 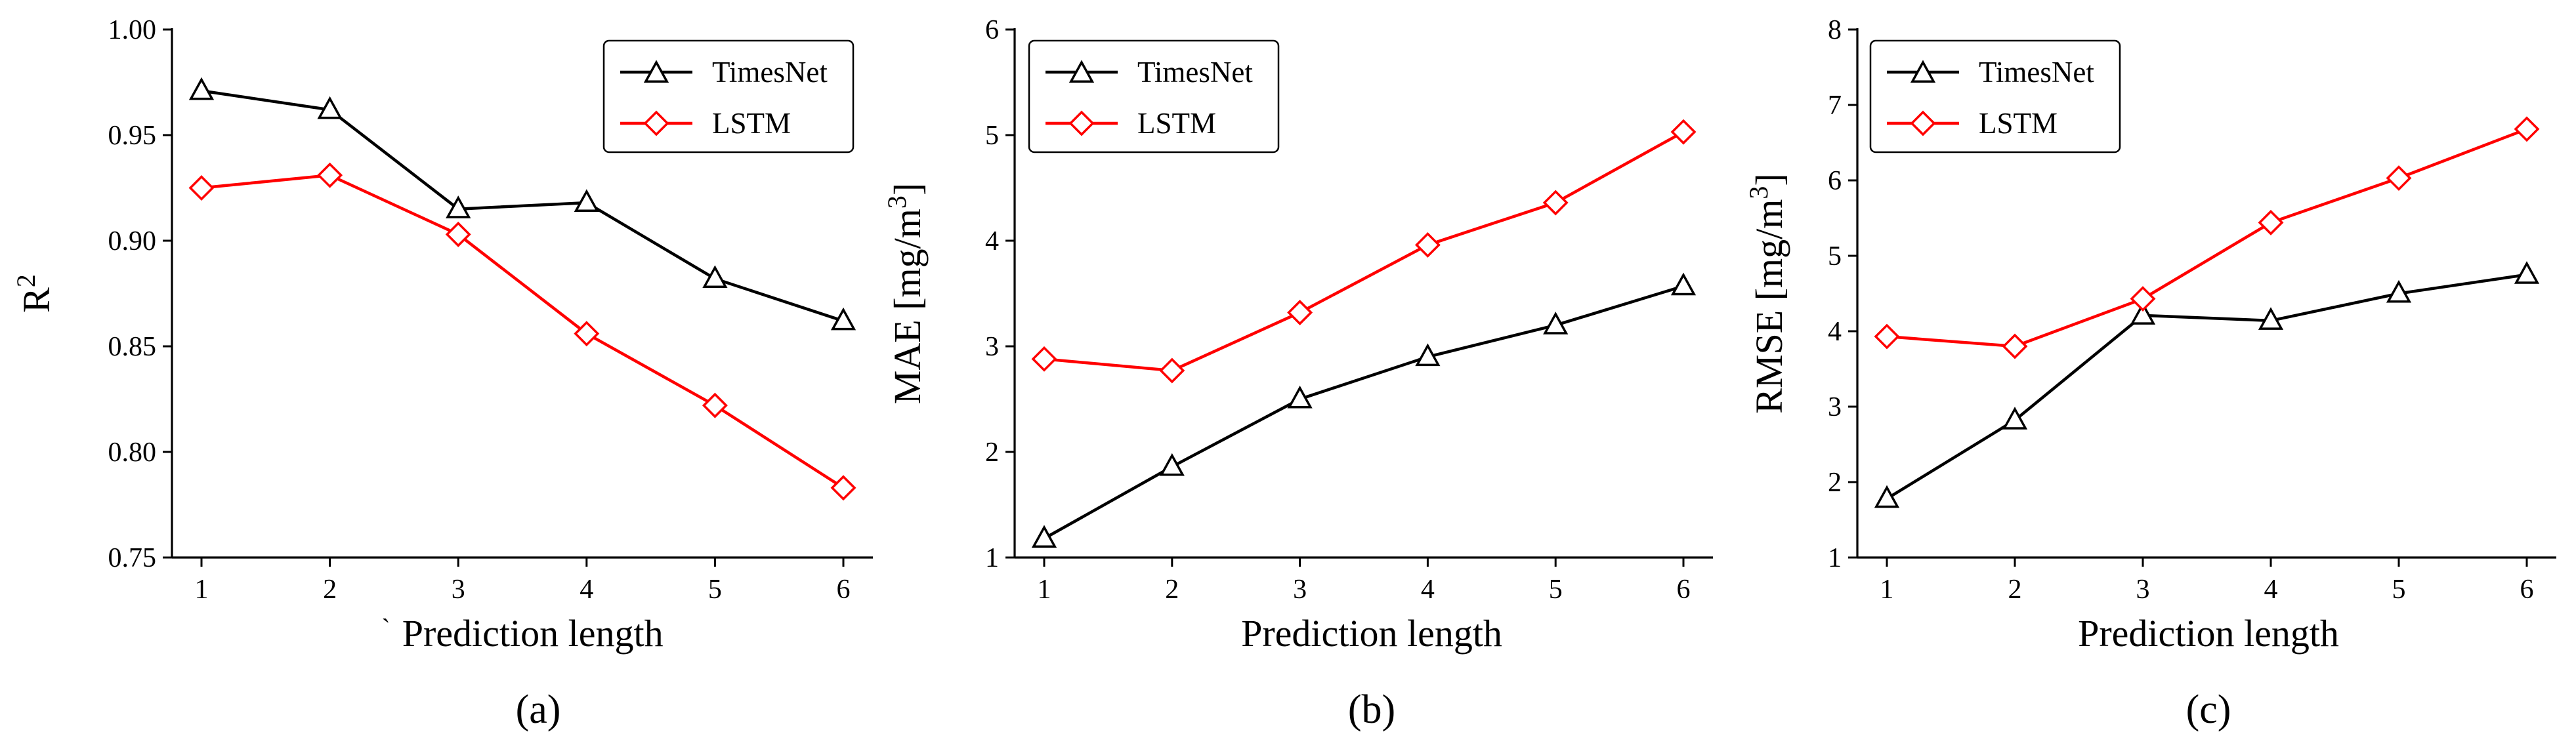 I want to click on y-tick-label: 2, so click(x=992, y=452).